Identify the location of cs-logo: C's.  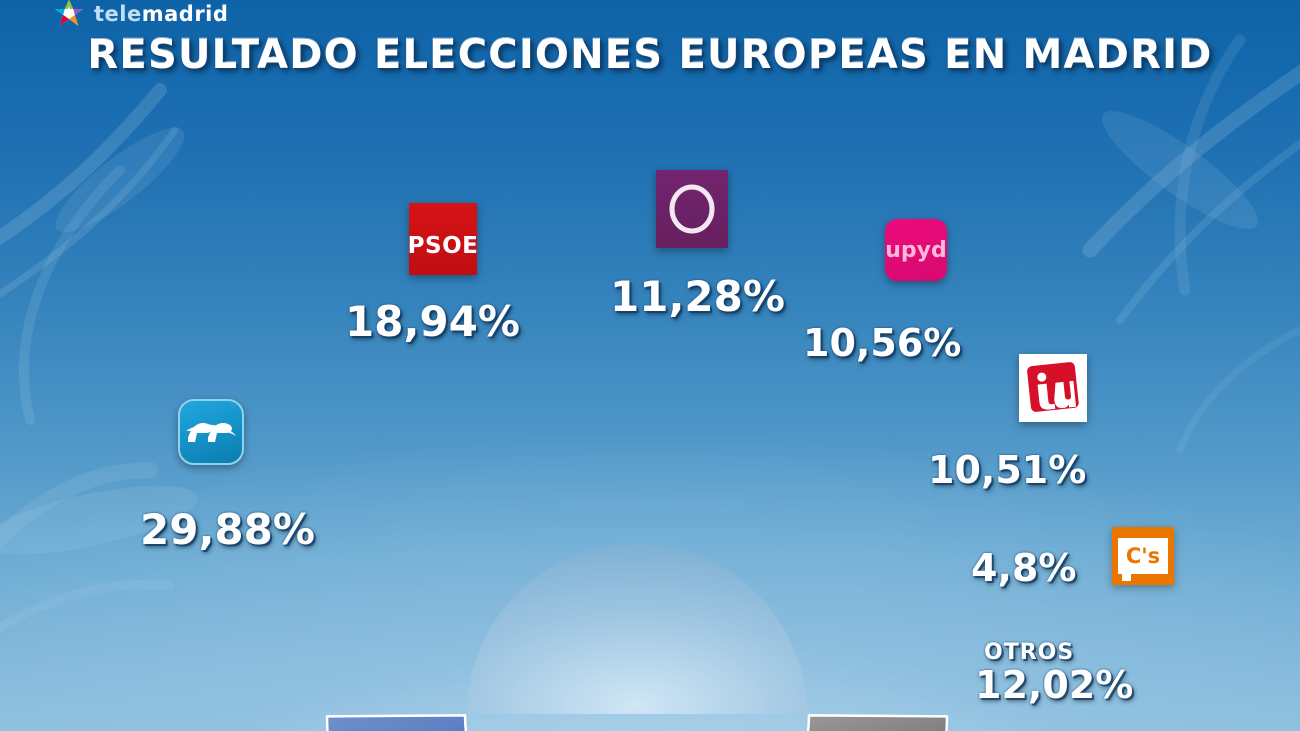
(1143, 556).